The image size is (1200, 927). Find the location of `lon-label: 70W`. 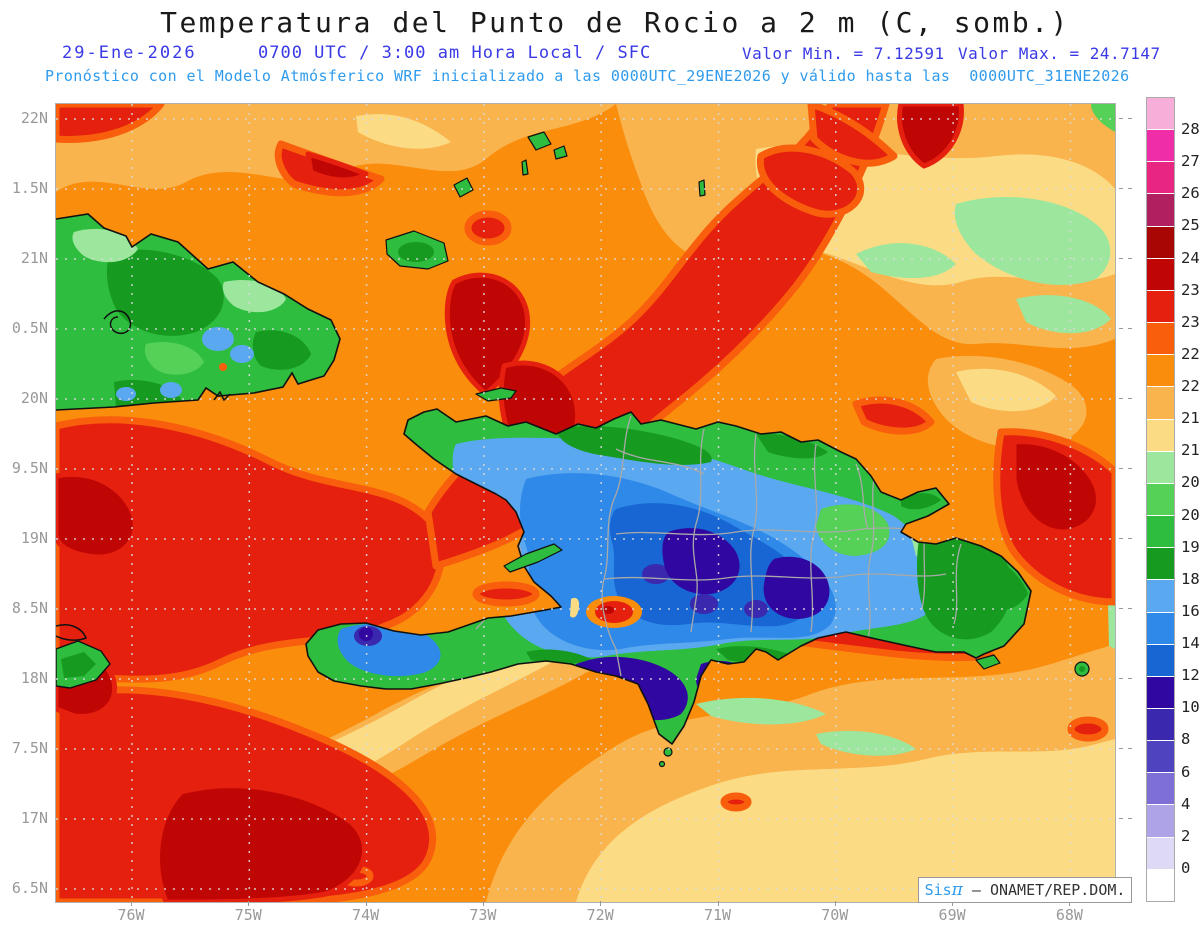

lon-label: 70W is located at coordinates (835, 915).